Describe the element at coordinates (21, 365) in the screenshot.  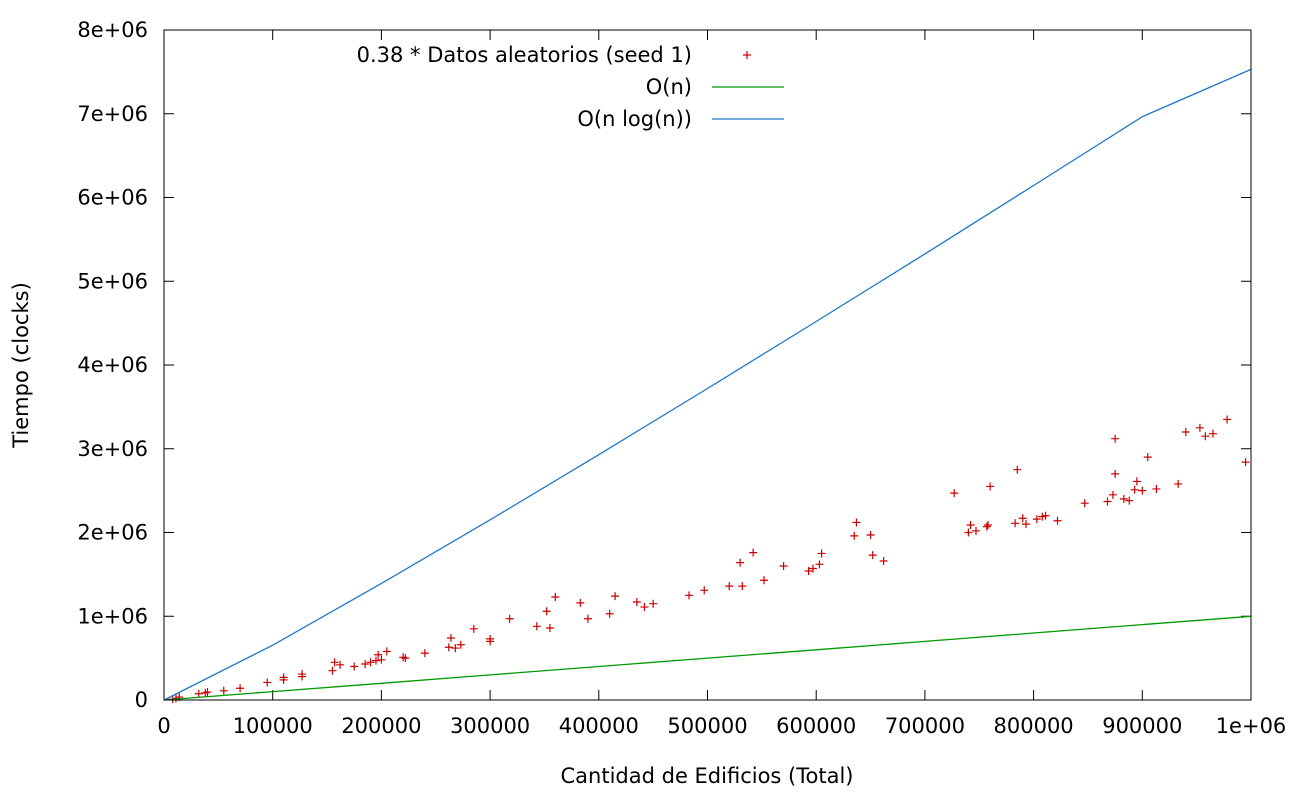
I see `y-axis-label: Tiempo (clocks)` at that location.